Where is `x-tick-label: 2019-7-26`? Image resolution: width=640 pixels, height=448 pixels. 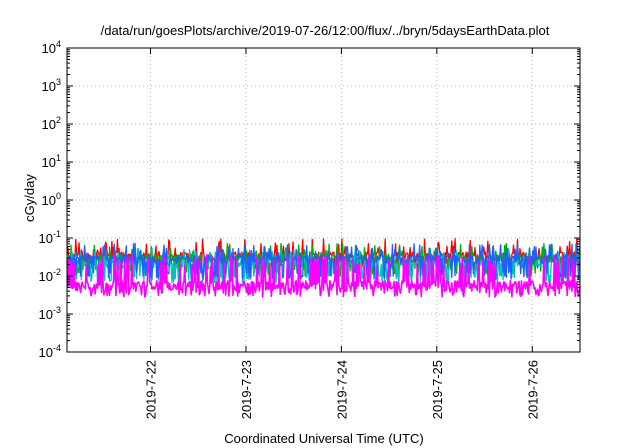 x-tick-label: 2019-7-26 is located at coordinates (532, 389).